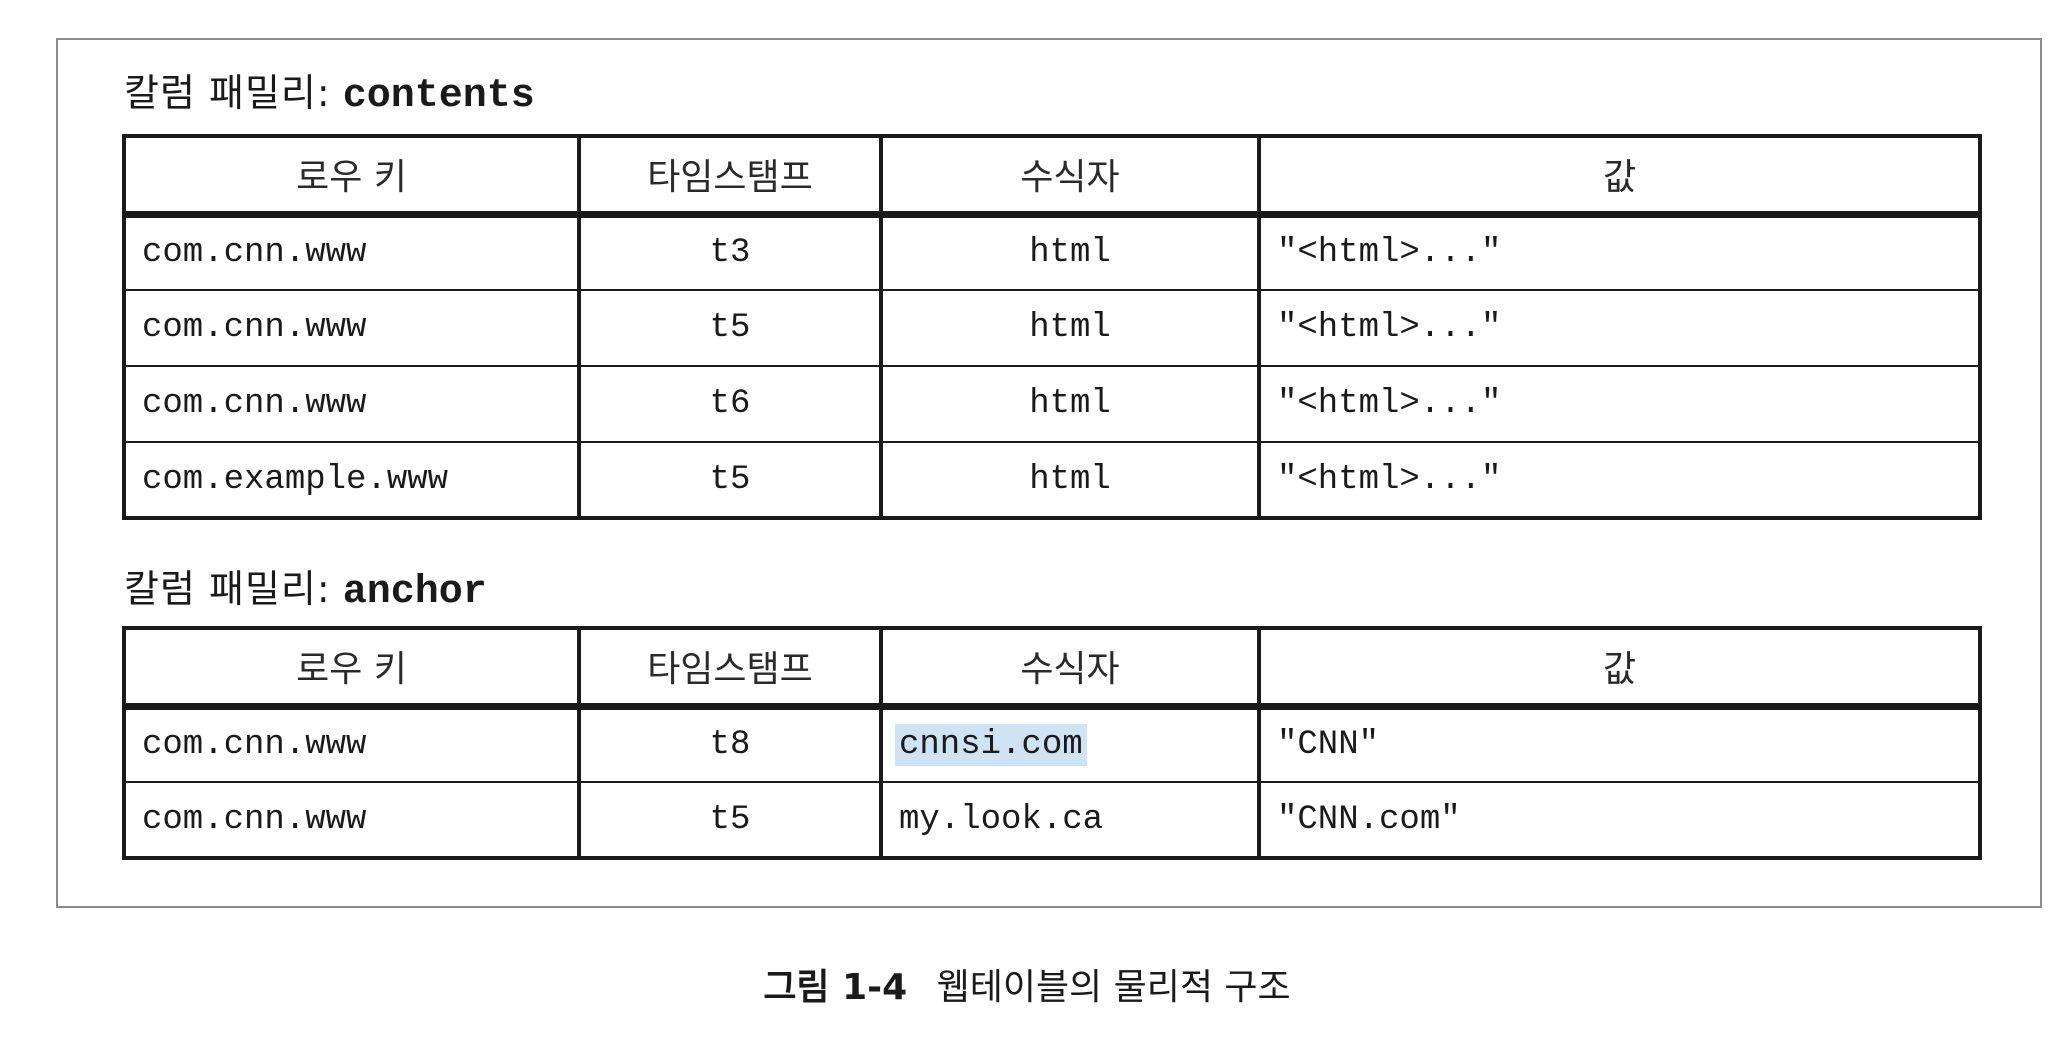  I want to click on table-row: com.cnn.www t5 html "<html>...", so click(1052, 328).